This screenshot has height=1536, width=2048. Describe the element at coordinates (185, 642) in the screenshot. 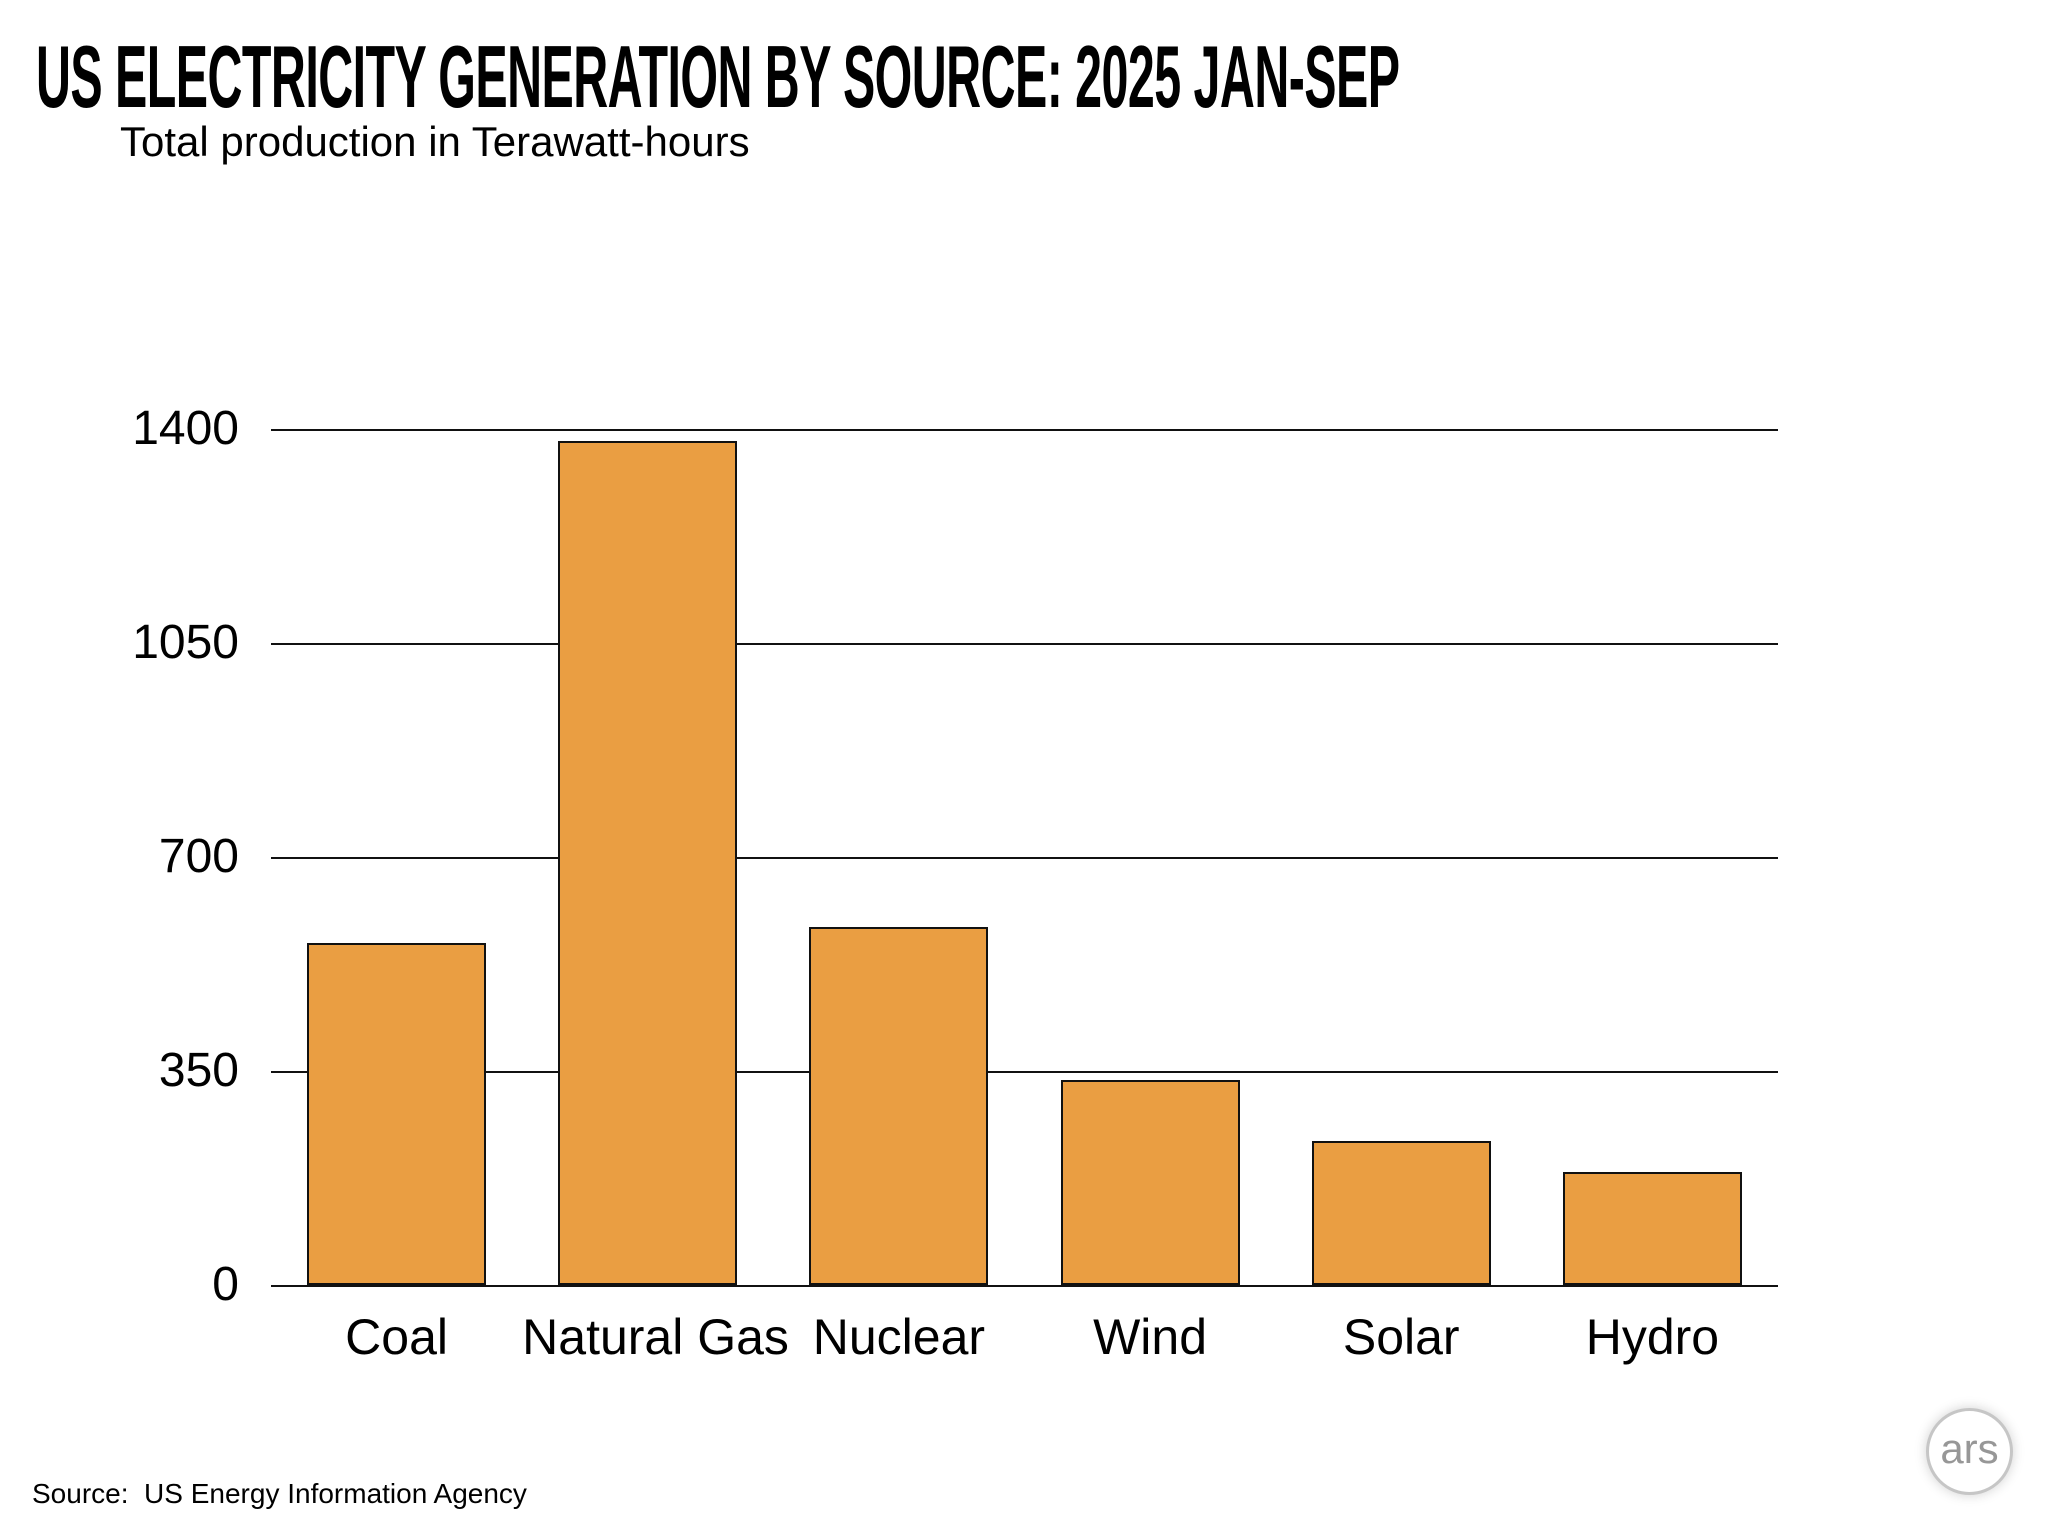

I see `y-tick-1050: 1050` at that location.